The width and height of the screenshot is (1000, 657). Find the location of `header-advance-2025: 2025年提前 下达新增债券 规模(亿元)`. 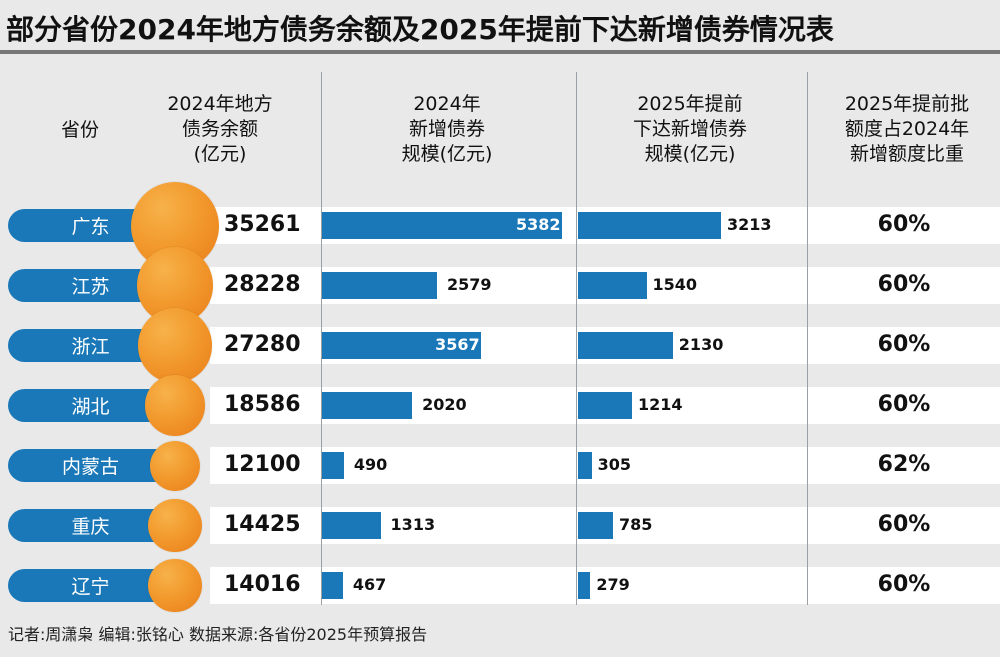

header-advance-2025: 2025年提前 下达新增债券 规模(亿元) is located at coordinates (690, 129).